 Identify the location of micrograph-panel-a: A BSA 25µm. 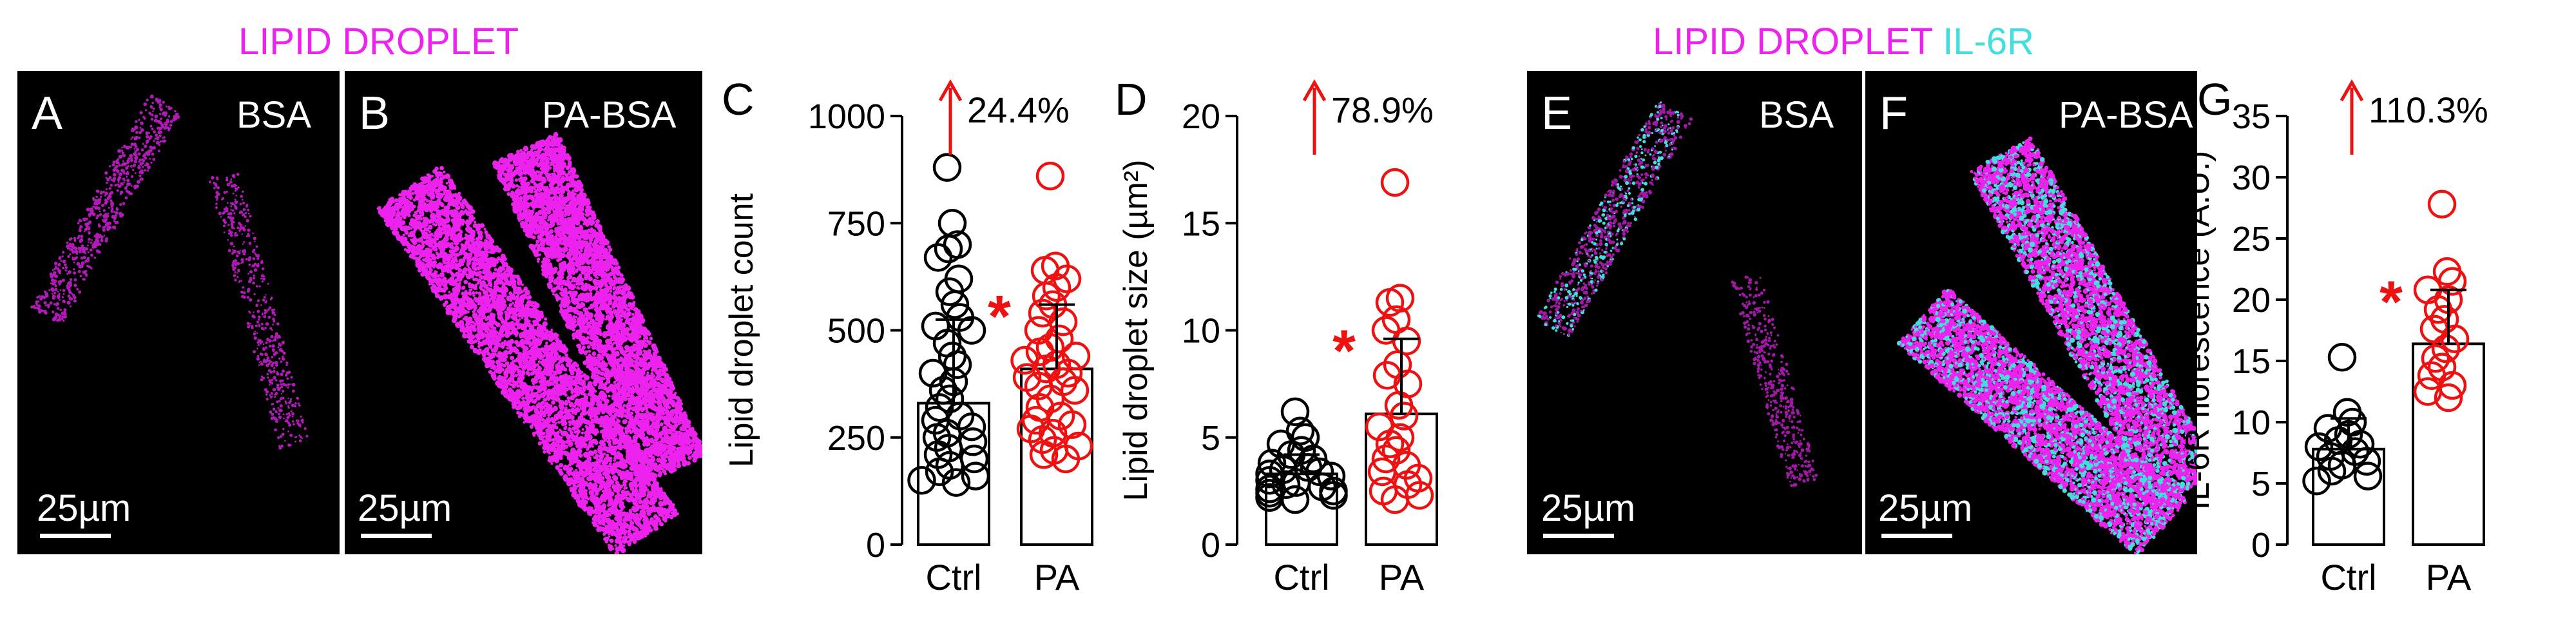
(179, 313).